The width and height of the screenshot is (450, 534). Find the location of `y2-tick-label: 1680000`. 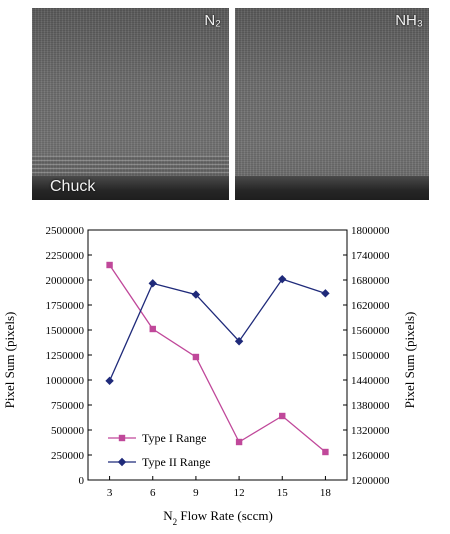

y2-tick-label: 1680000 is located at coordinates (370, 281).